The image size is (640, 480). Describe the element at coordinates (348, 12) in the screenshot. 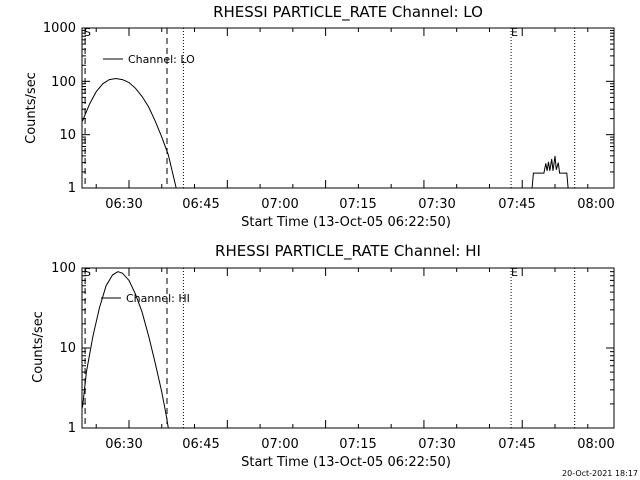

I see `chart-title: RHESSI PARTICLE_RATE Channel: LO` at that location.